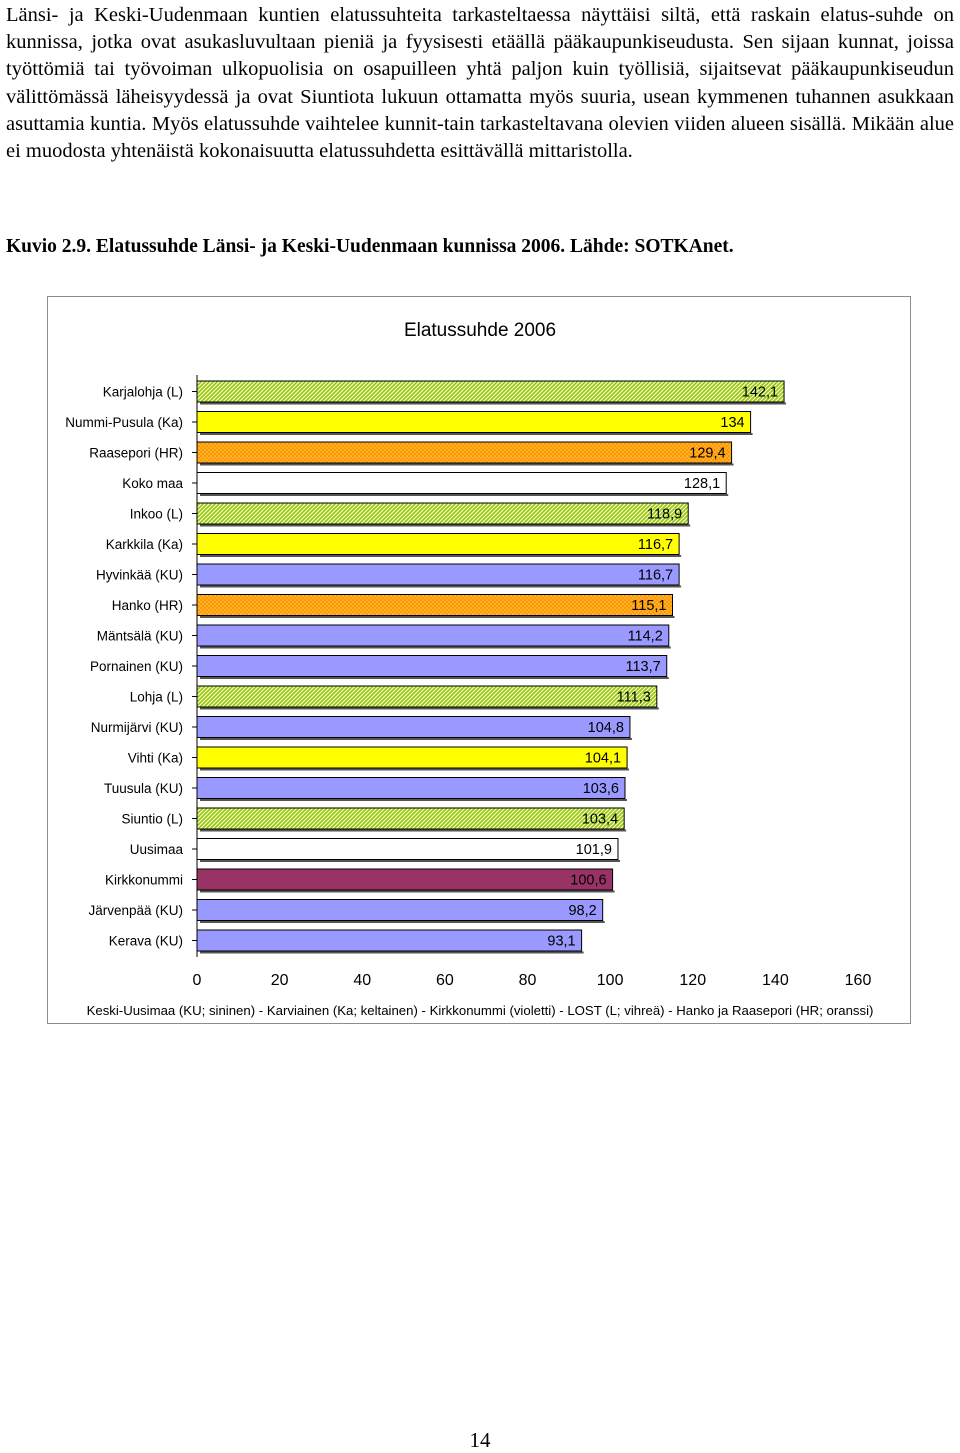 Image resolution: width=960 pixels, height=1453 pixels. Describe the element at coordinates (594, 850) in the screenshot. I see `value-label-uusimaa: 101,9` at that location.